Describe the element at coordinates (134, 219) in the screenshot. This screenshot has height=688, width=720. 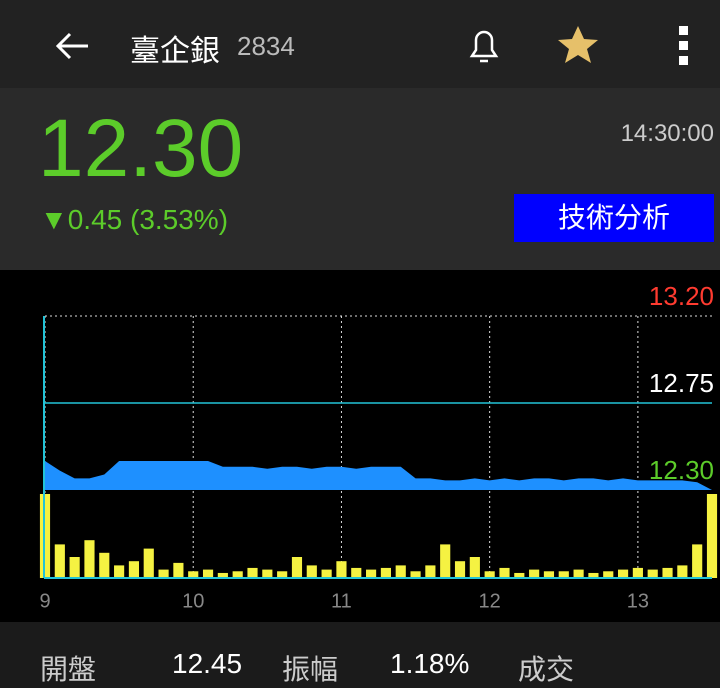
I see `price-change: ▼0.45 (3.53%)` at that location.